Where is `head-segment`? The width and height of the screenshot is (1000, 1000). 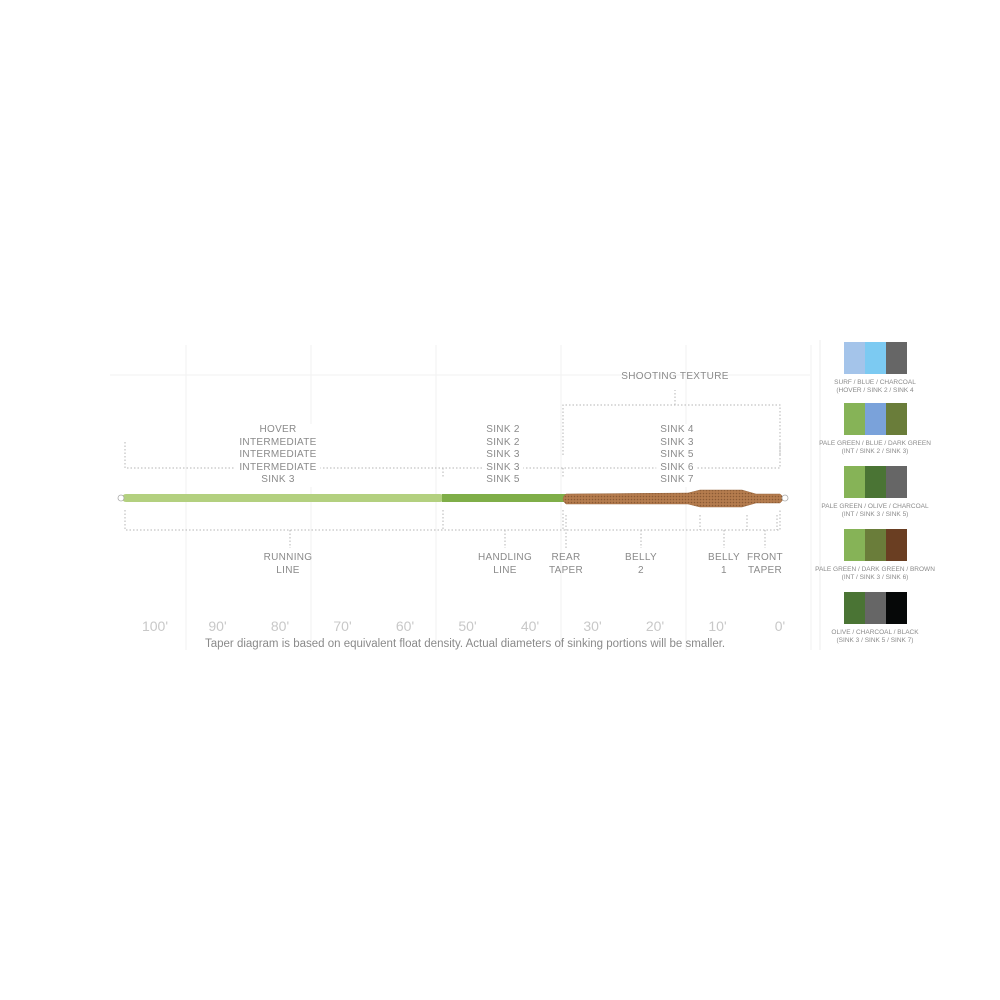
head-segment is located at coordinates (673, 498).